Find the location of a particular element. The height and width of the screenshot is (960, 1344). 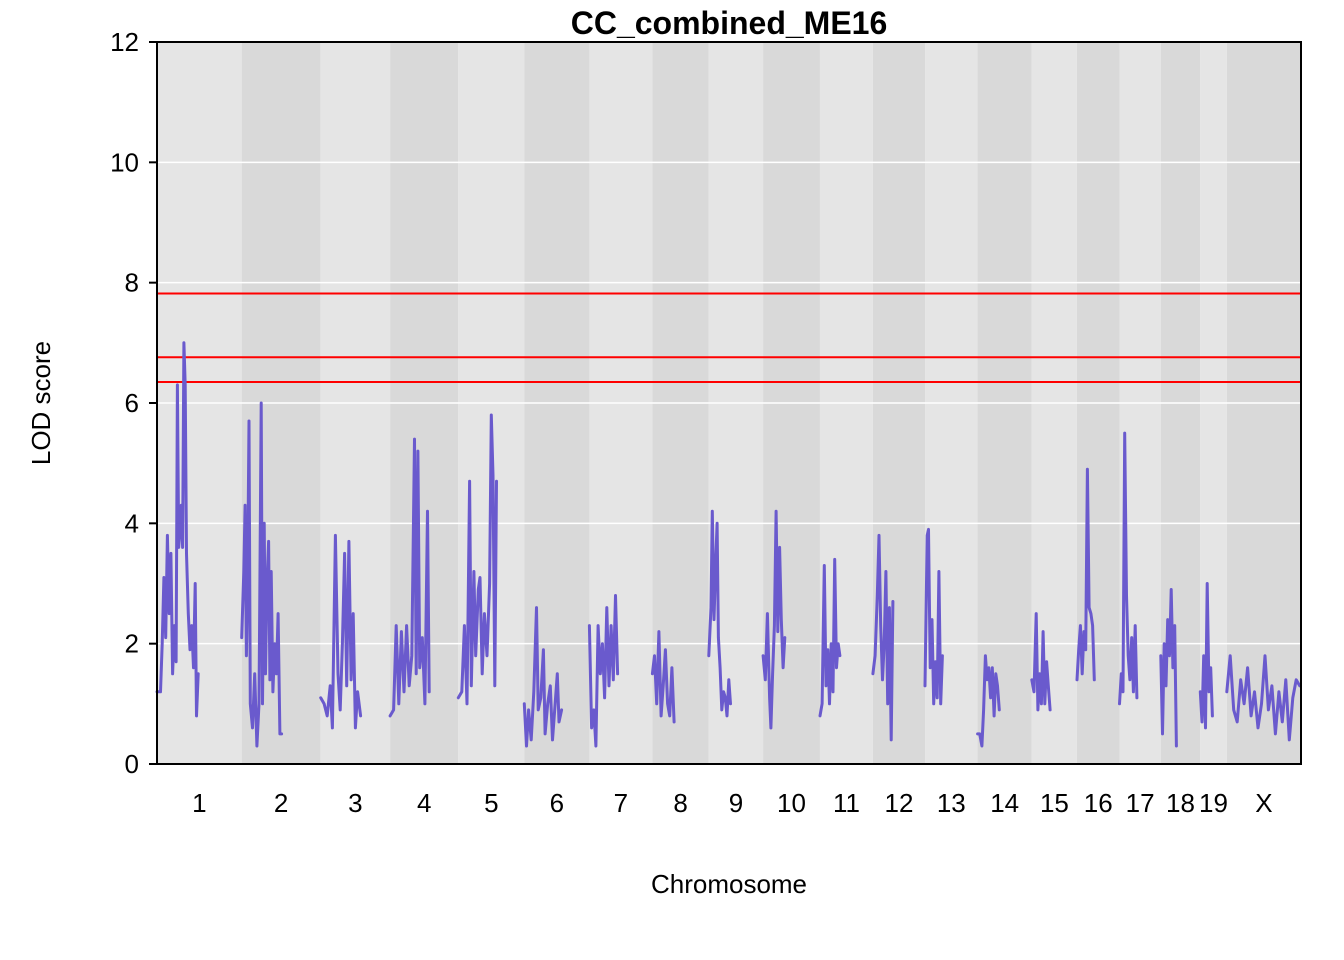

x-tick-label-8: 8 is located at coordinates (680, 803).